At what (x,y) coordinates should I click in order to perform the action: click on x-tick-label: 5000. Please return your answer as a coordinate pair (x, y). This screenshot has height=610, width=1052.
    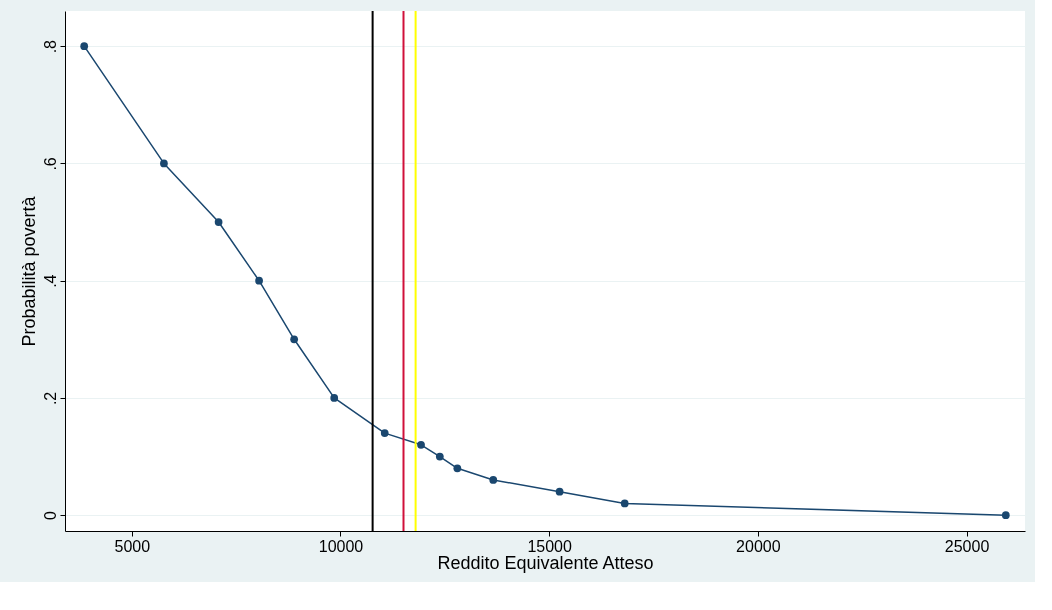
    Looking at the image, I should click on (132, 546).